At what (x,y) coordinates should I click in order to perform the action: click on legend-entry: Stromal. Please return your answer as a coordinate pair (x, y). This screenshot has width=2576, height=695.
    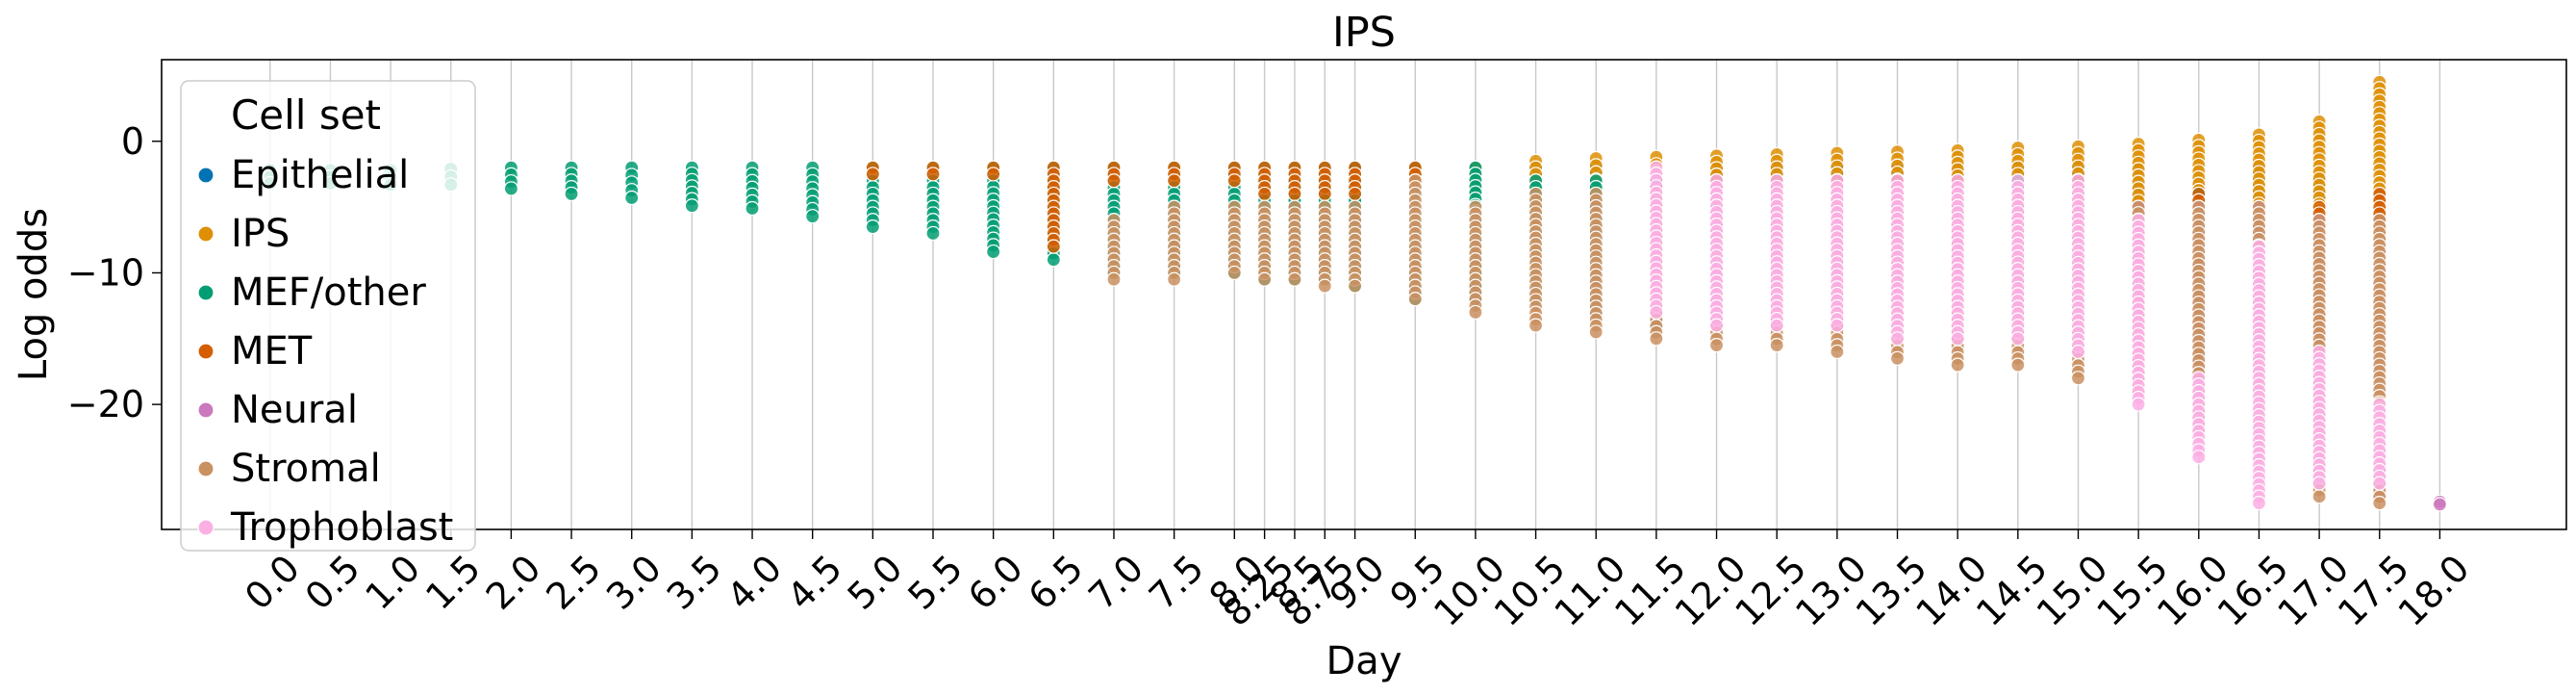
    Looking at the image, I should click on (306, 469).